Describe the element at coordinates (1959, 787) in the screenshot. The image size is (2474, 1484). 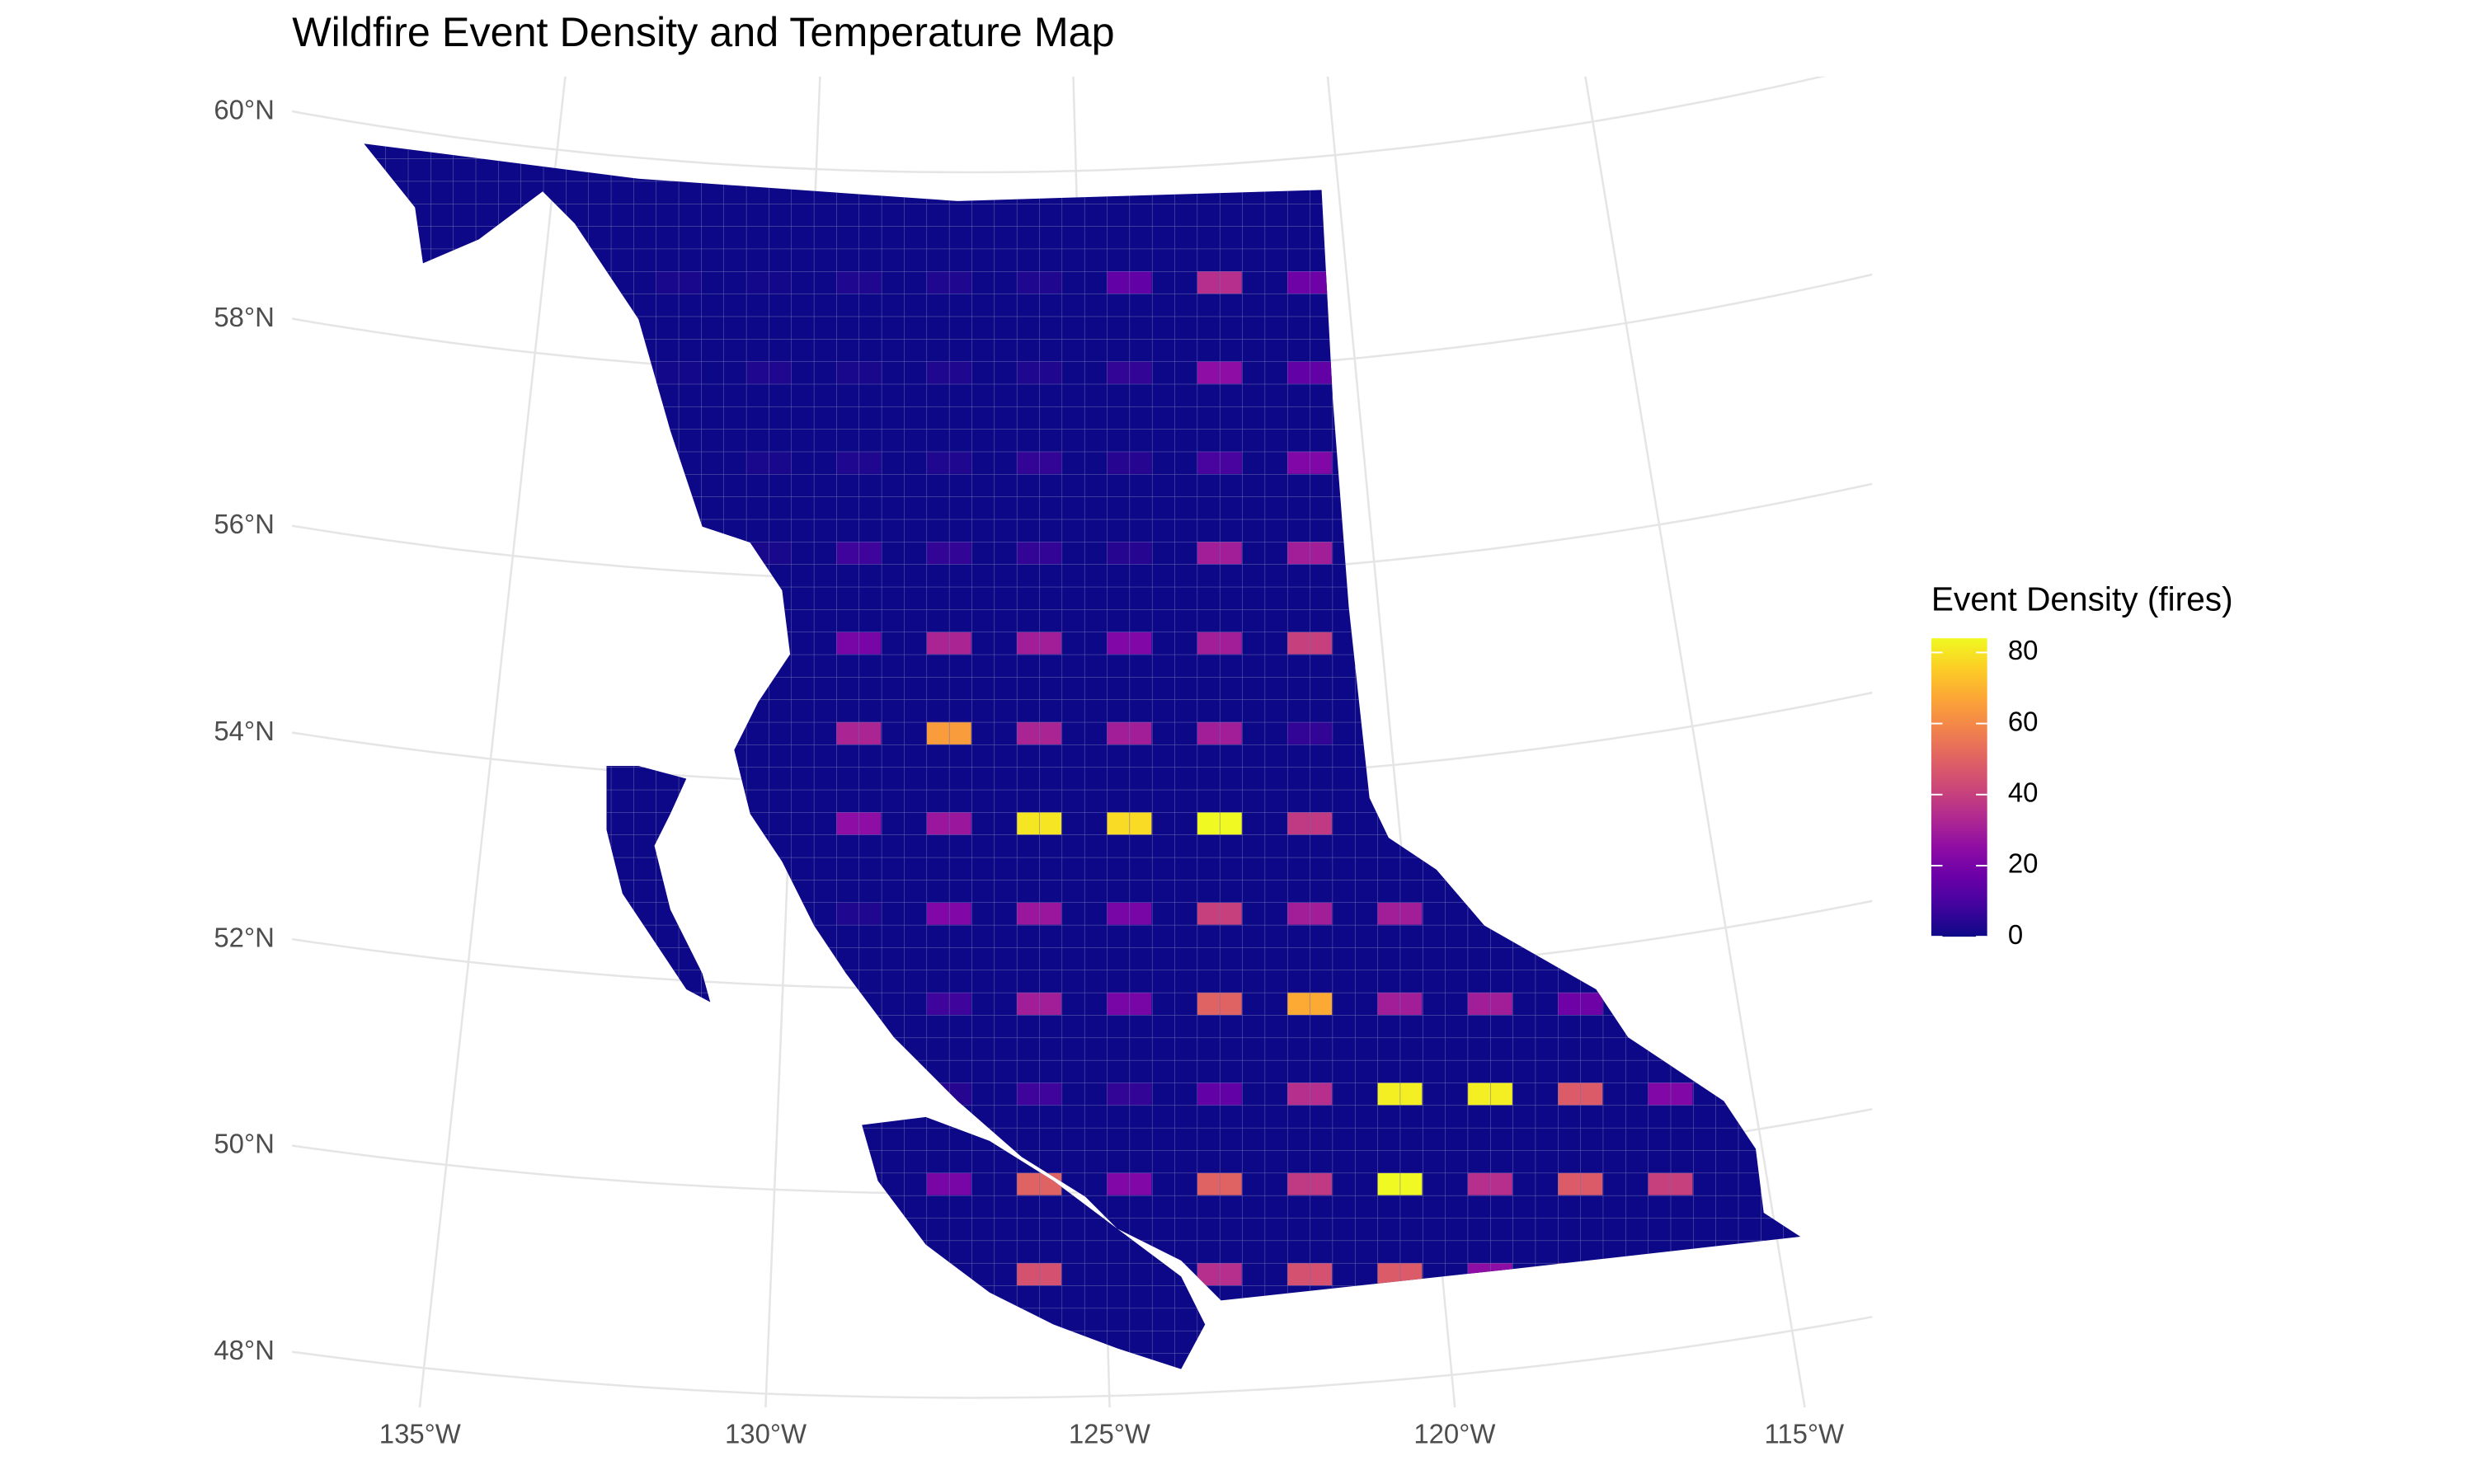
I see `colorbar` at that location.